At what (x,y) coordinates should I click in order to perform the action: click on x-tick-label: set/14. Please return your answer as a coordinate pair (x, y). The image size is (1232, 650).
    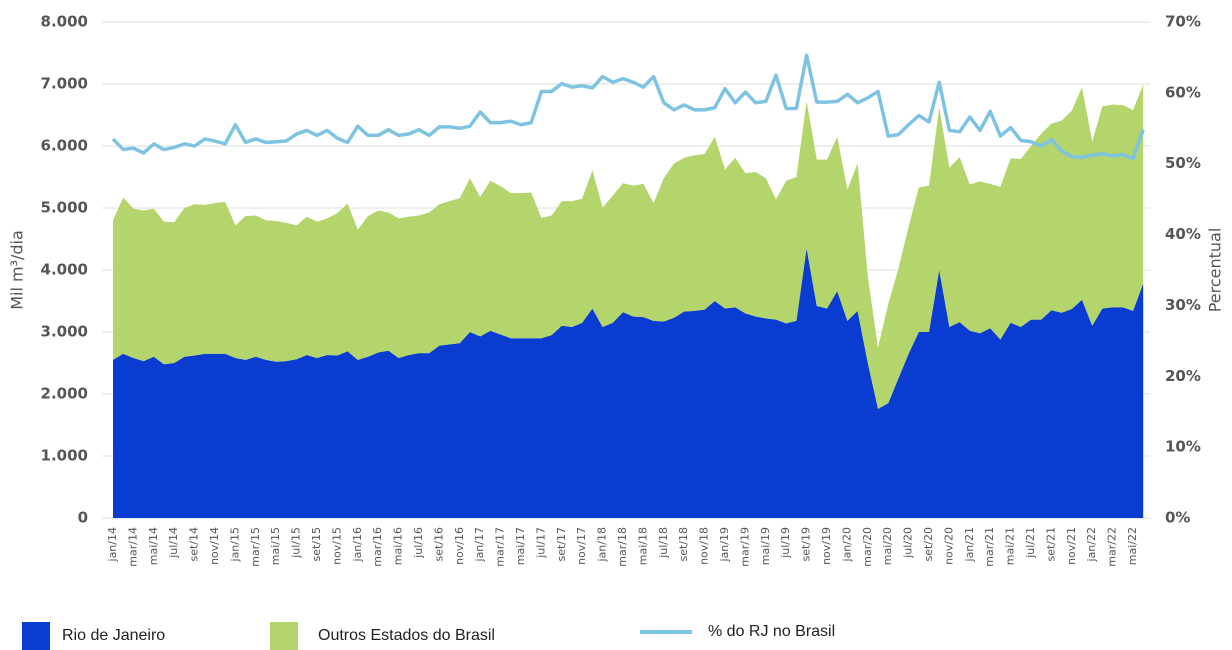
    Looking at the image, I should click on (194, 544).